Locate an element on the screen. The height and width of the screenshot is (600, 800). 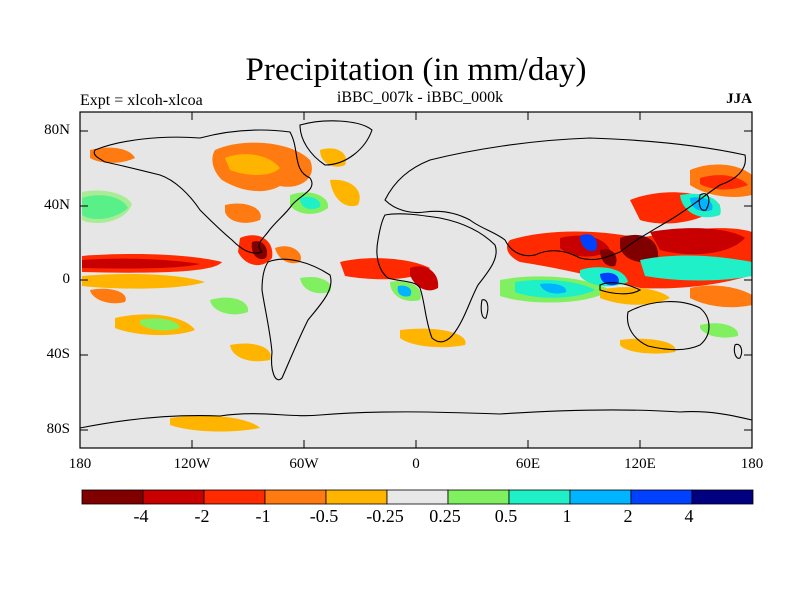
season-label: JJA is located at coordinates (739, 99).